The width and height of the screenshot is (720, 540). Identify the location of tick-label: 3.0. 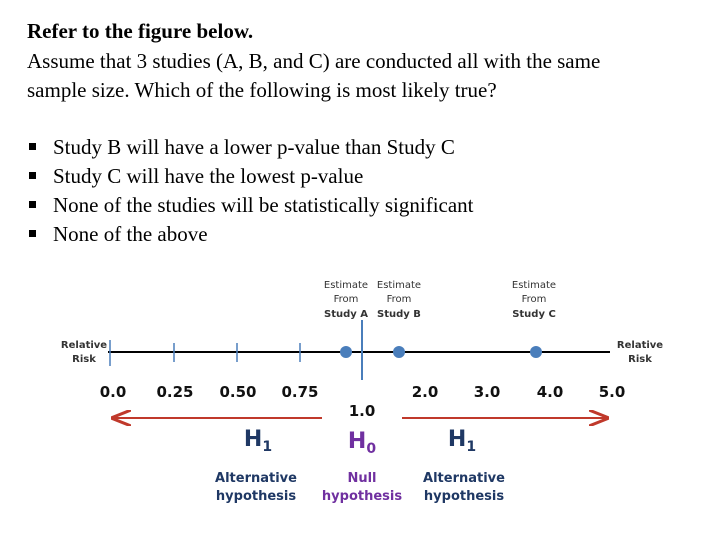
(487, 392).